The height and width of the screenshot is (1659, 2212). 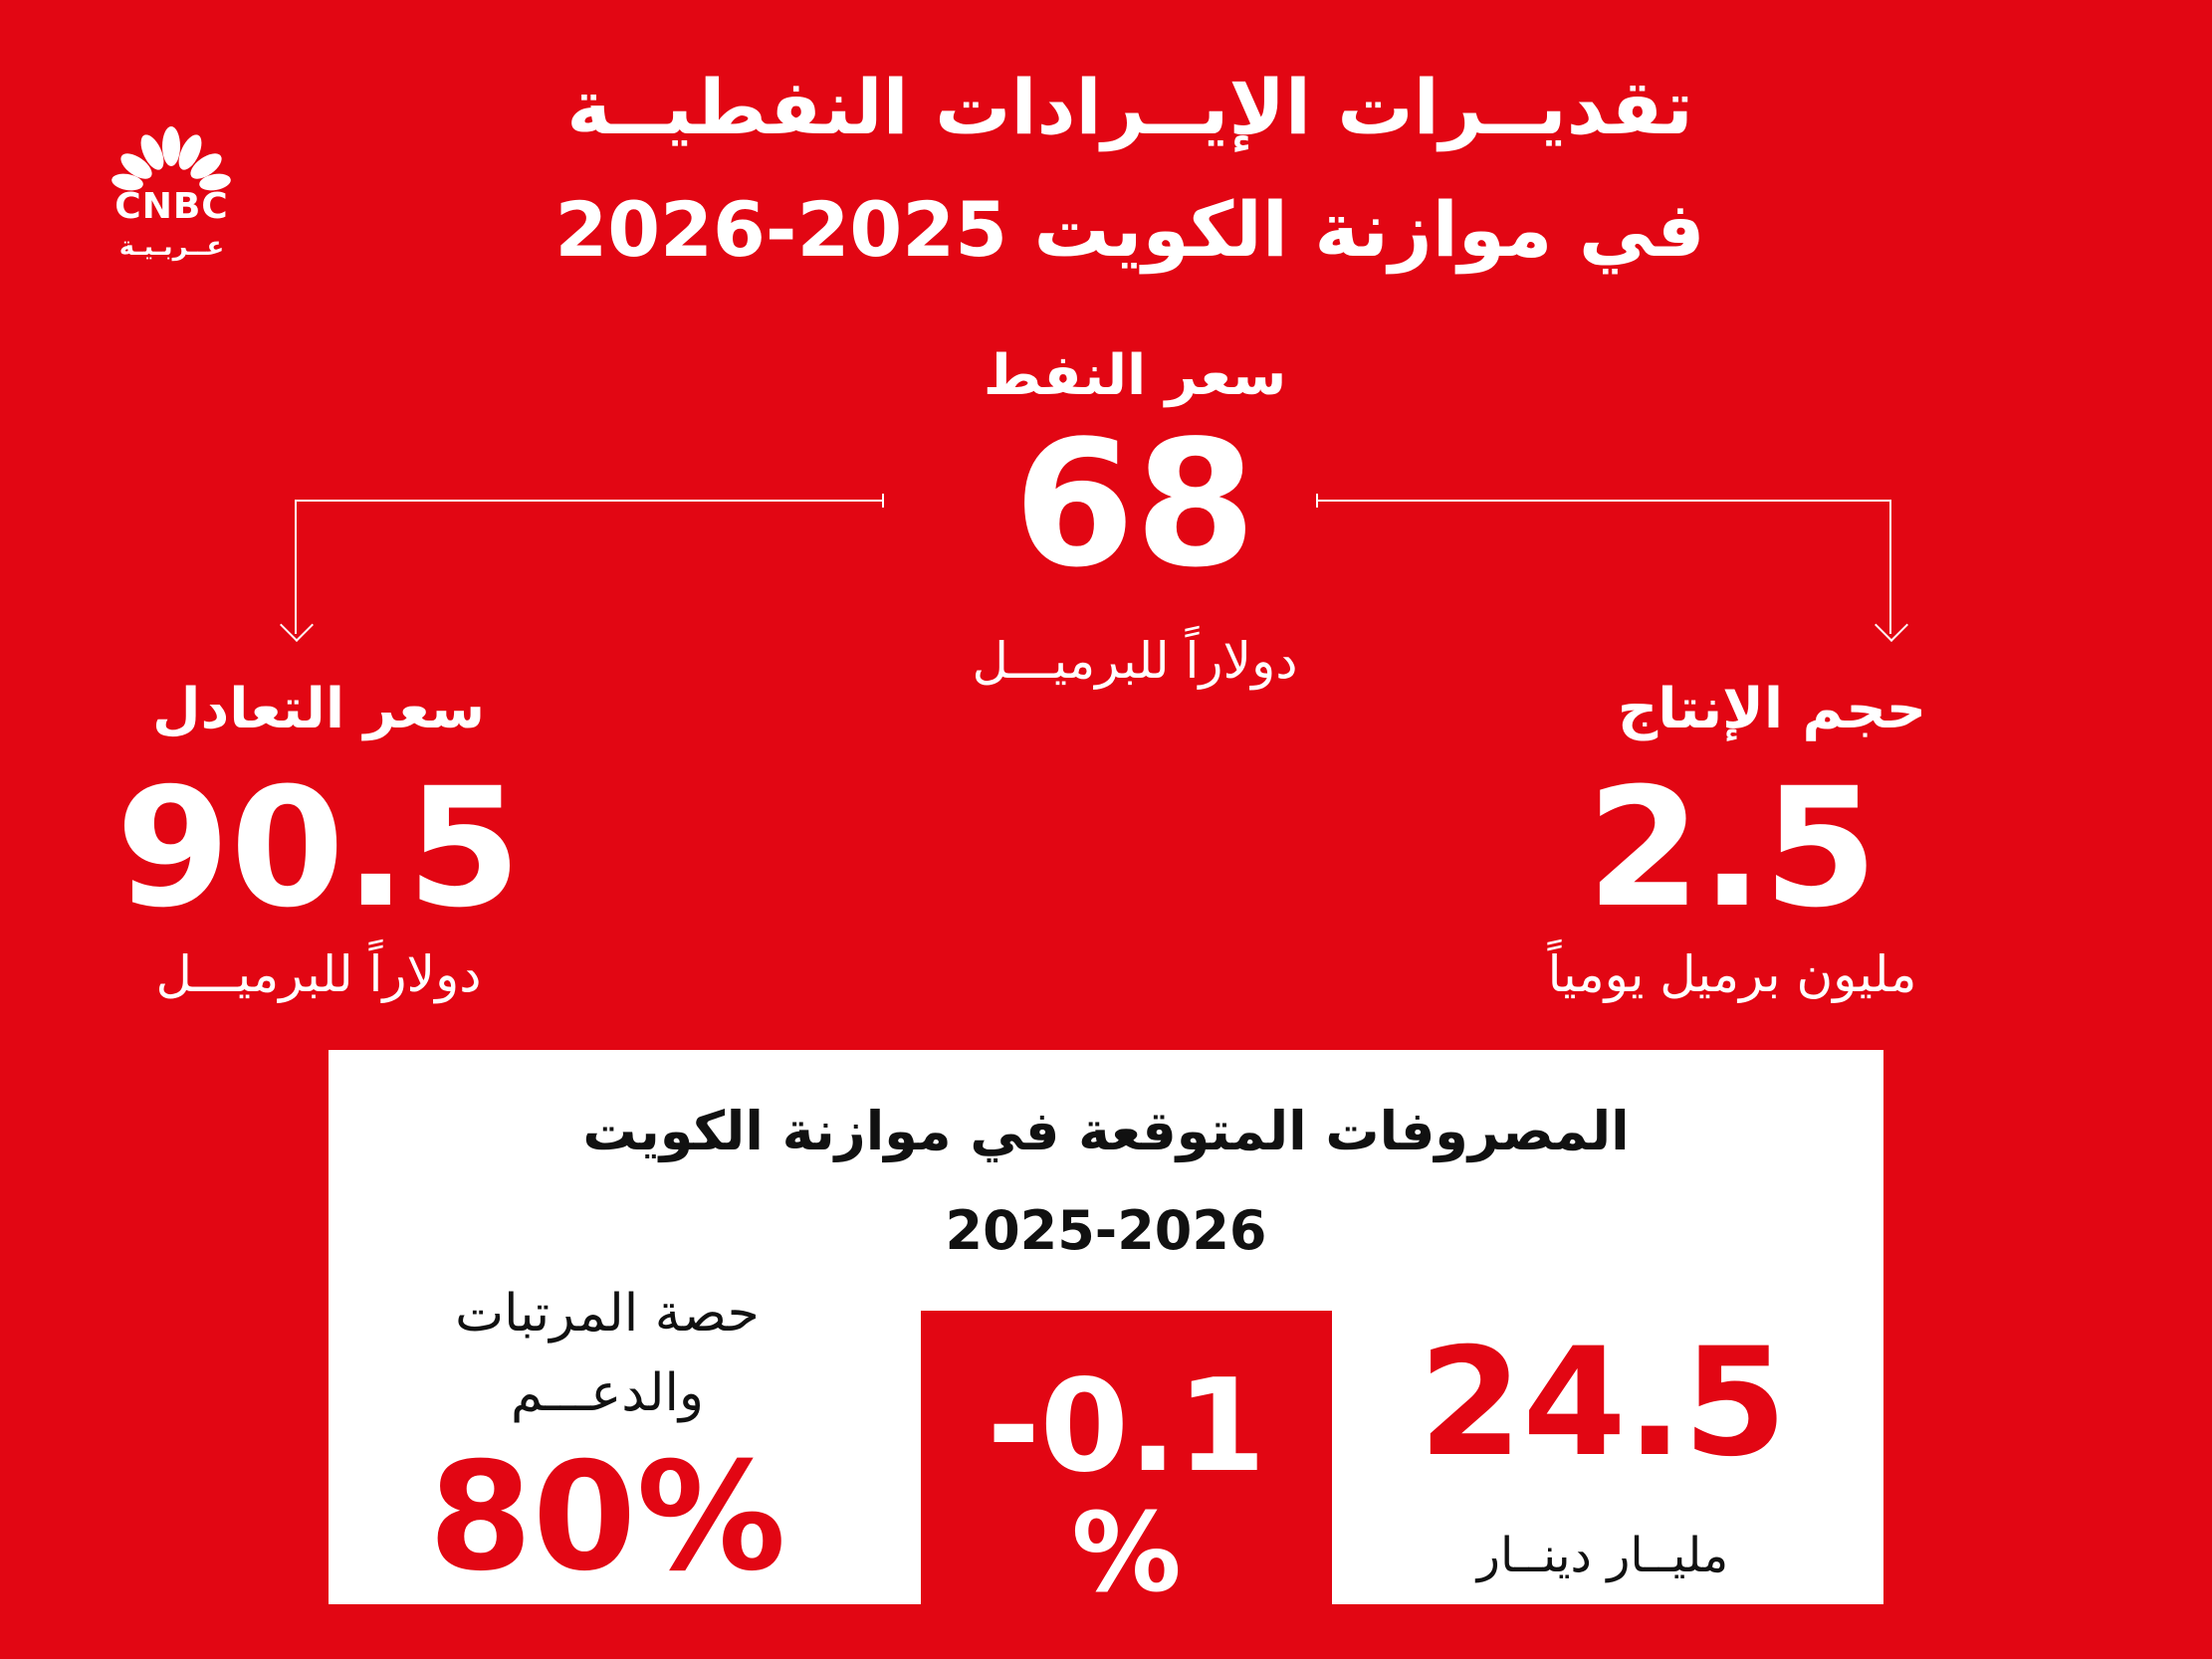 I want to click on spending-change-percent: %, so click(x=1126, y=1552).